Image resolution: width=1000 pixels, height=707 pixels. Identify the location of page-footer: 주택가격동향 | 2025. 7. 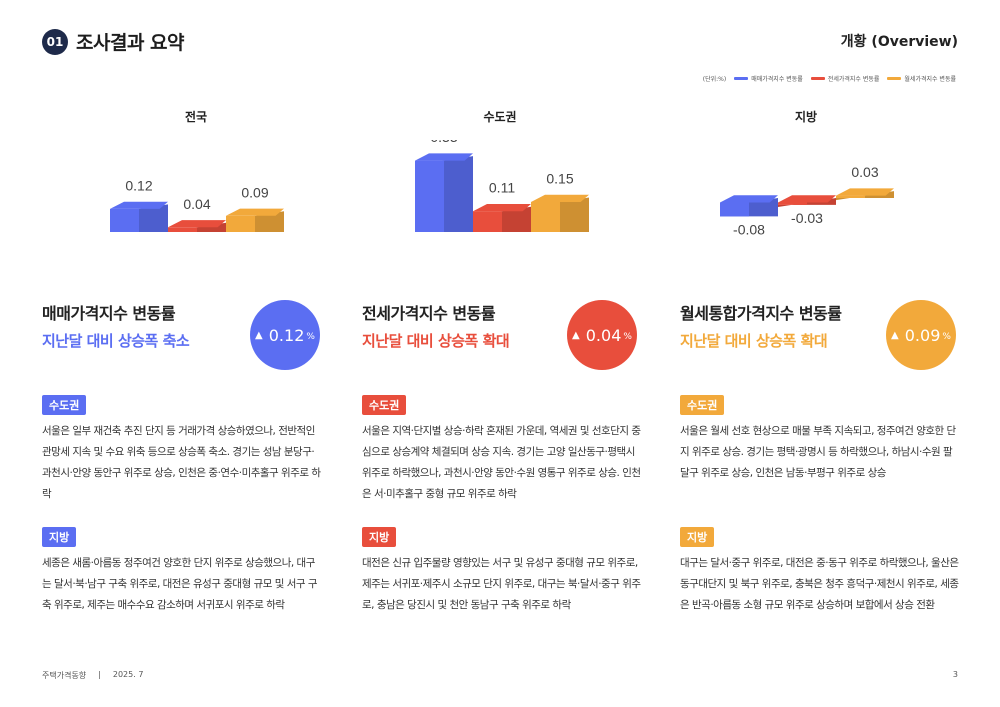
(92, 675).